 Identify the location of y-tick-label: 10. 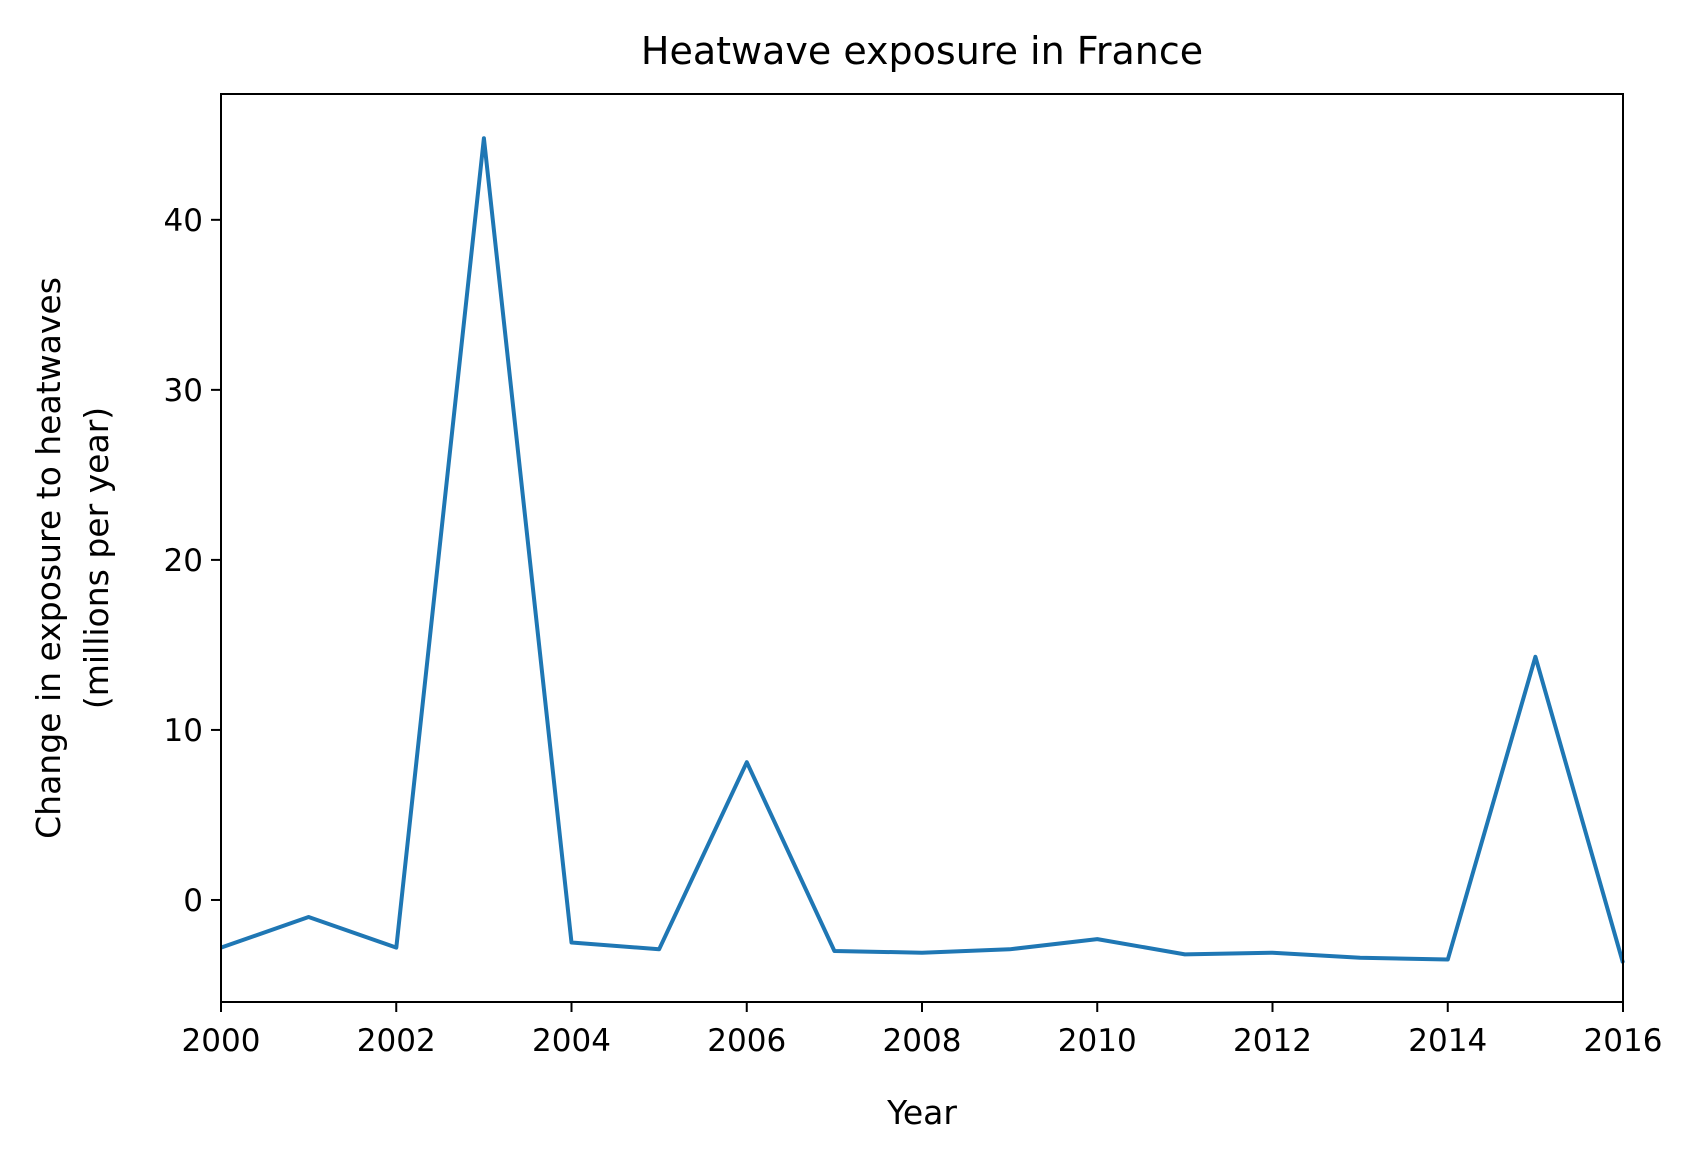
(183, 731).